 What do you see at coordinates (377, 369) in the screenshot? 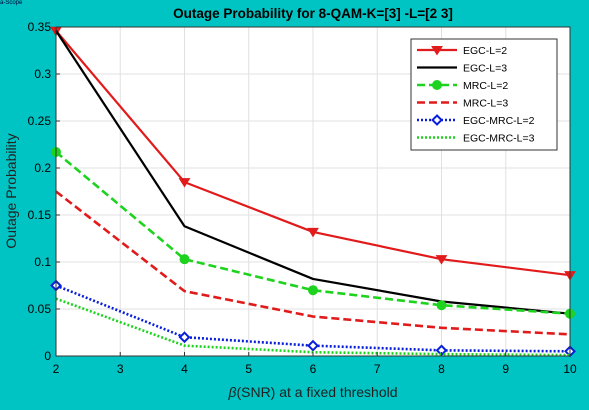
I see `x-tick-label: 7` at bounding box center [377, 369].